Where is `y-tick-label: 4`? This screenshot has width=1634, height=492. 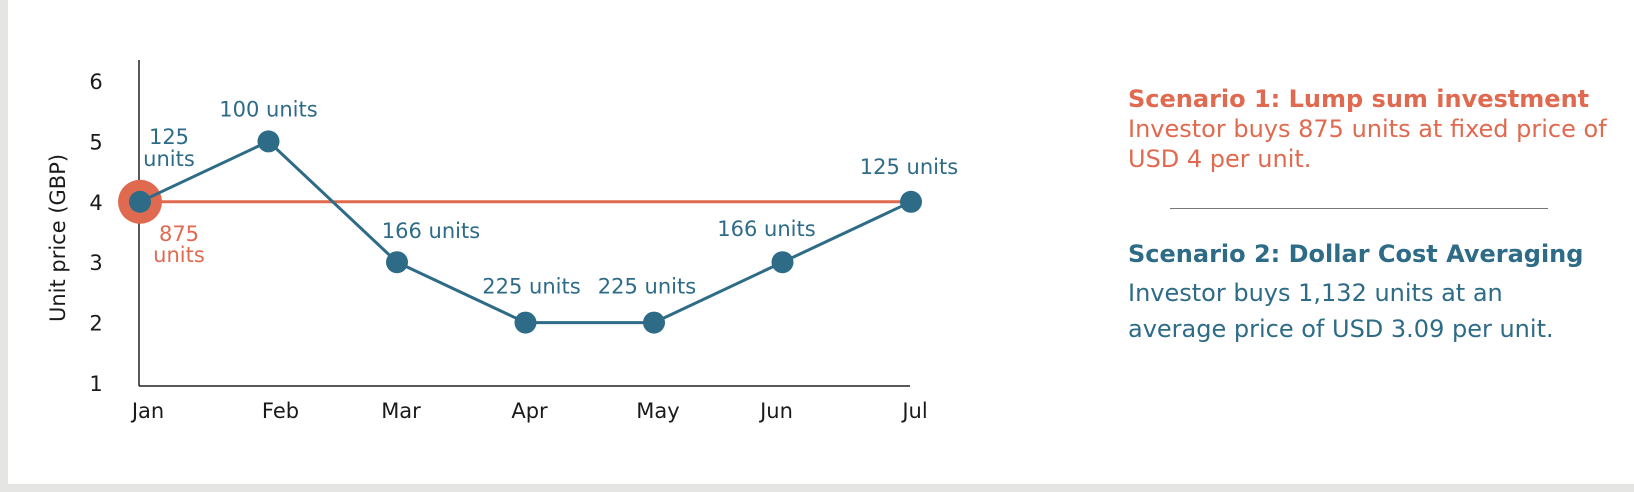 y-tick-label: 4 is located at coordinates (95, 203).